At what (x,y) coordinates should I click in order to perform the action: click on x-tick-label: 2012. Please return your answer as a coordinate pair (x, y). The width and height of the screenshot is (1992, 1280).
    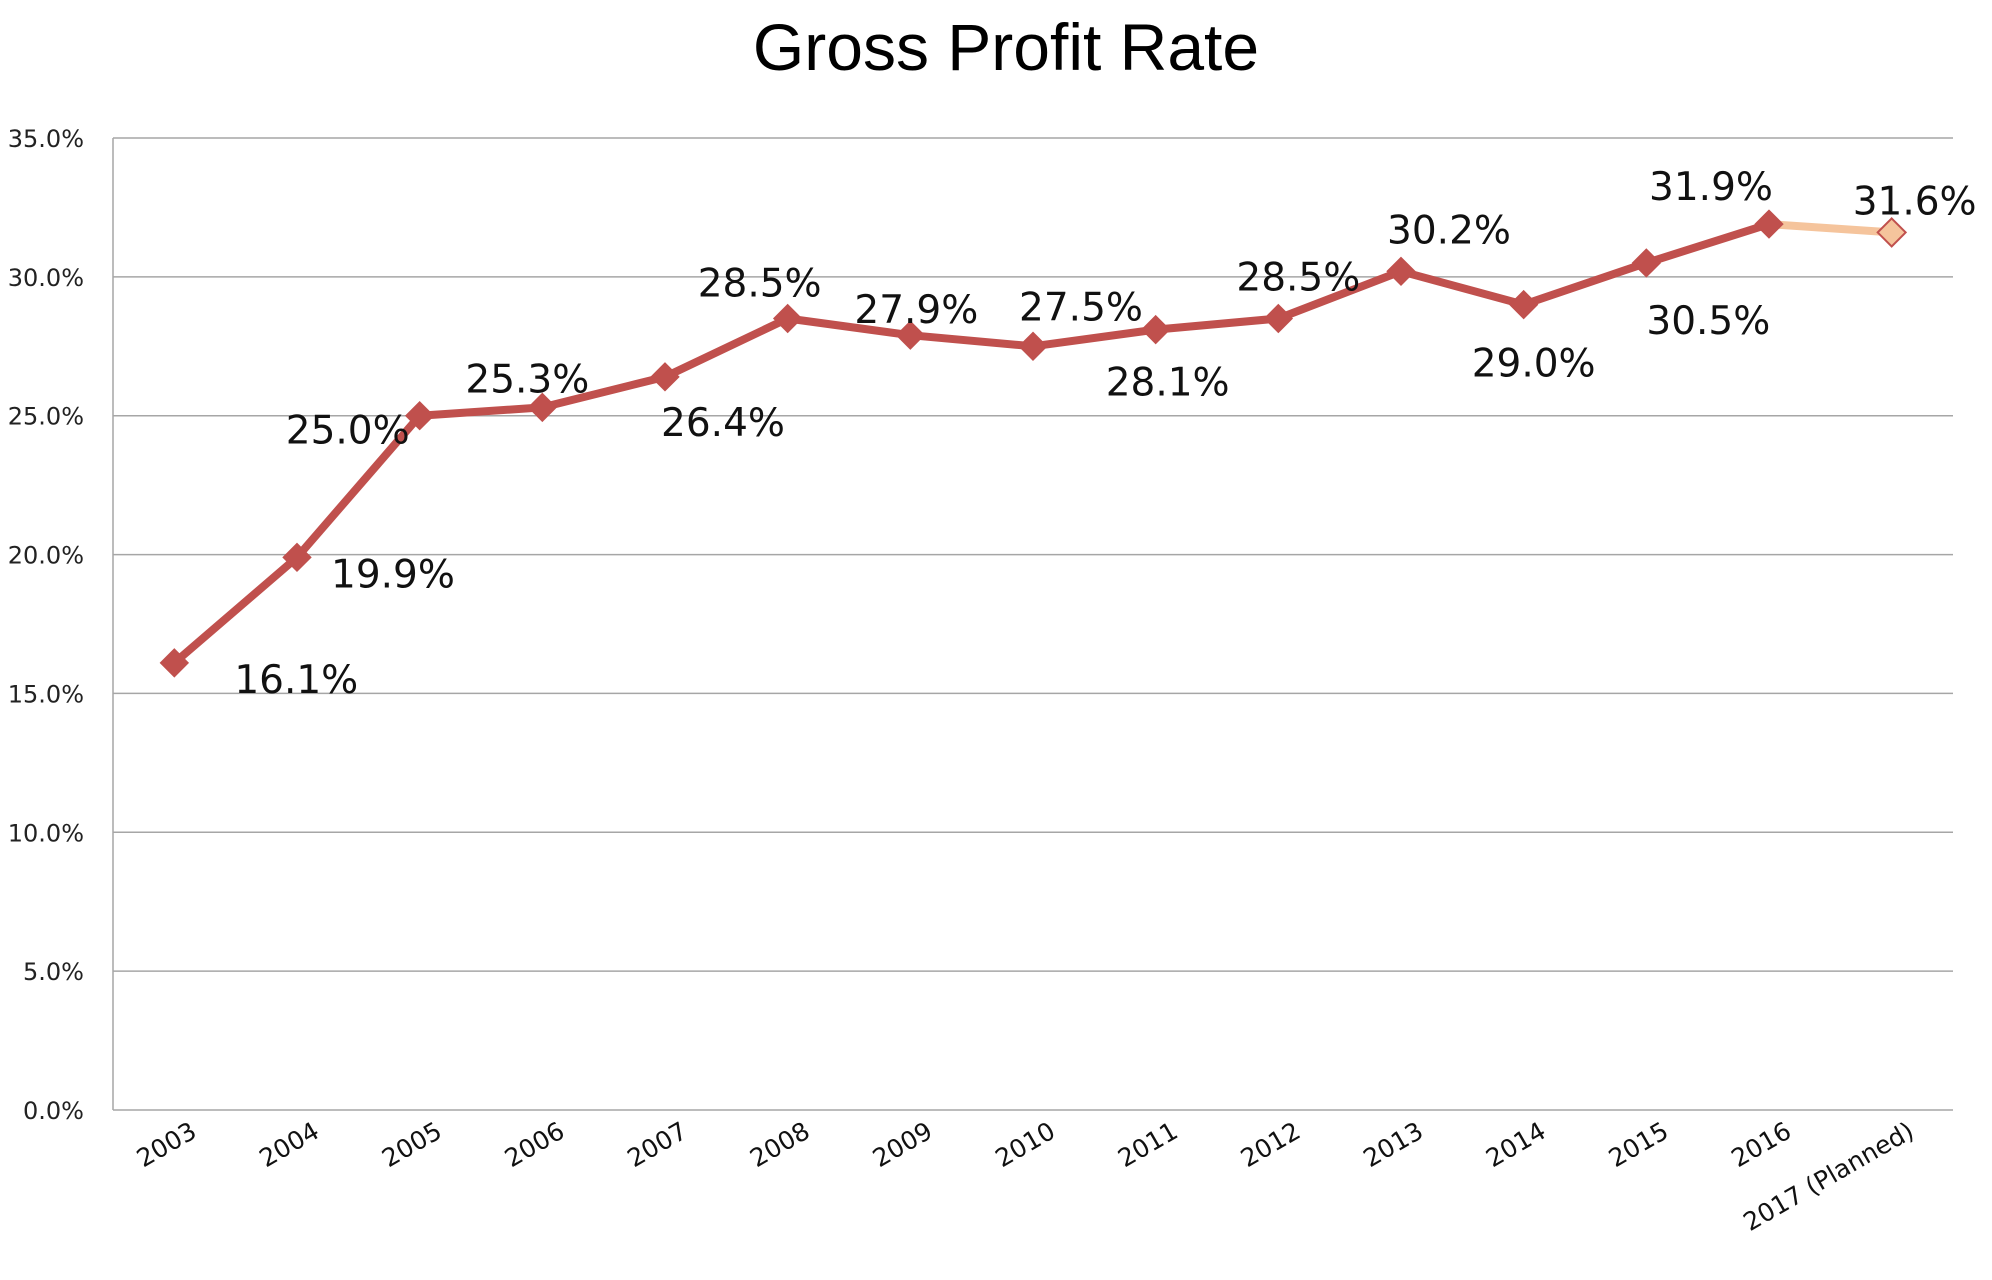
    Looking at the image, I should click on (1271, 1144).